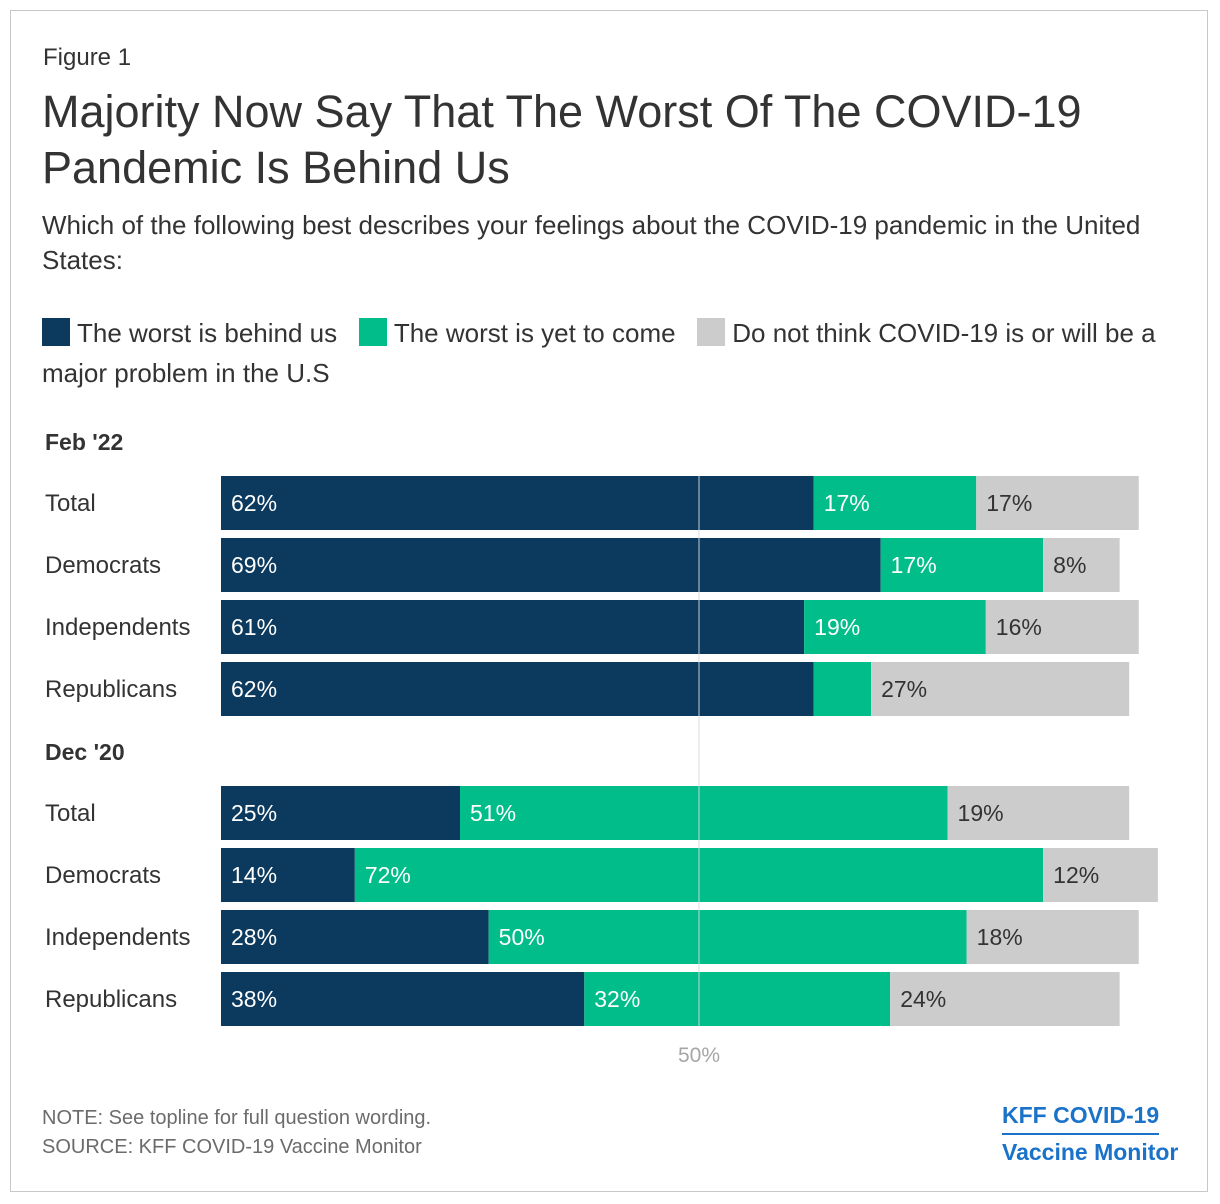  Describe the element at coordinates (711, 332) in the screenshot. I see `legend-swatch-not-major` at that location.